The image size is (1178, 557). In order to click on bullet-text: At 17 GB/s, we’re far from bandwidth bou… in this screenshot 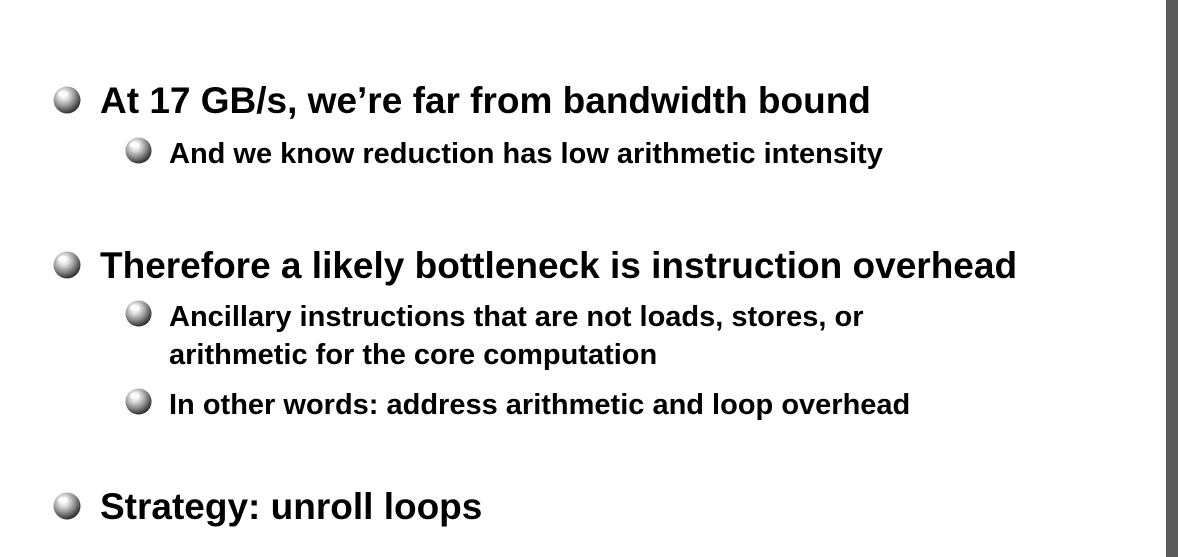, I will do `click(485, 100)`.